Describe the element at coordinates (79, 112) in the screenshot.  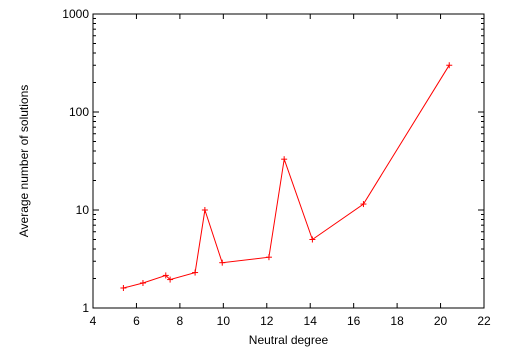
I see `y-tick-label: 100` at that location.